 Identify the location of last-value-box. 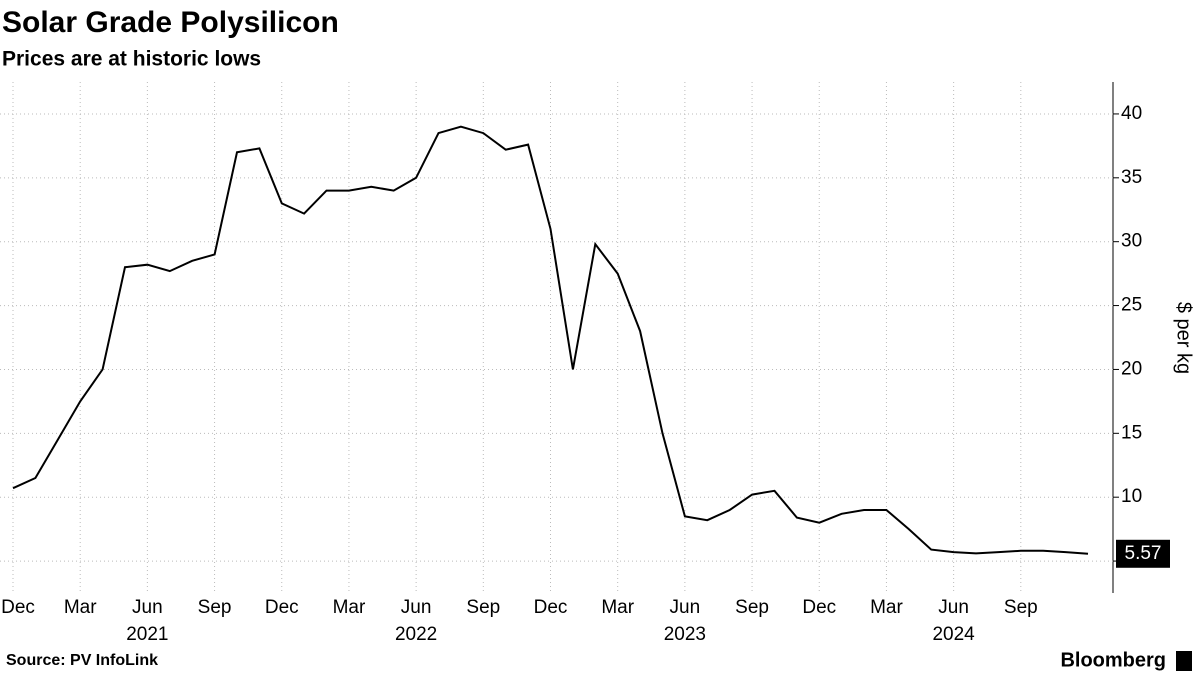
(1143, 553).